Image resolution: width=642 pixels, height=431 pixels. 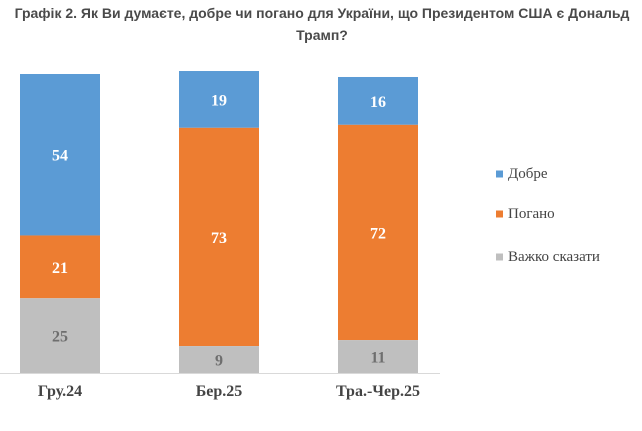 I want to click on data-label-2-cat-1: 21, so click(x=60, y=268).